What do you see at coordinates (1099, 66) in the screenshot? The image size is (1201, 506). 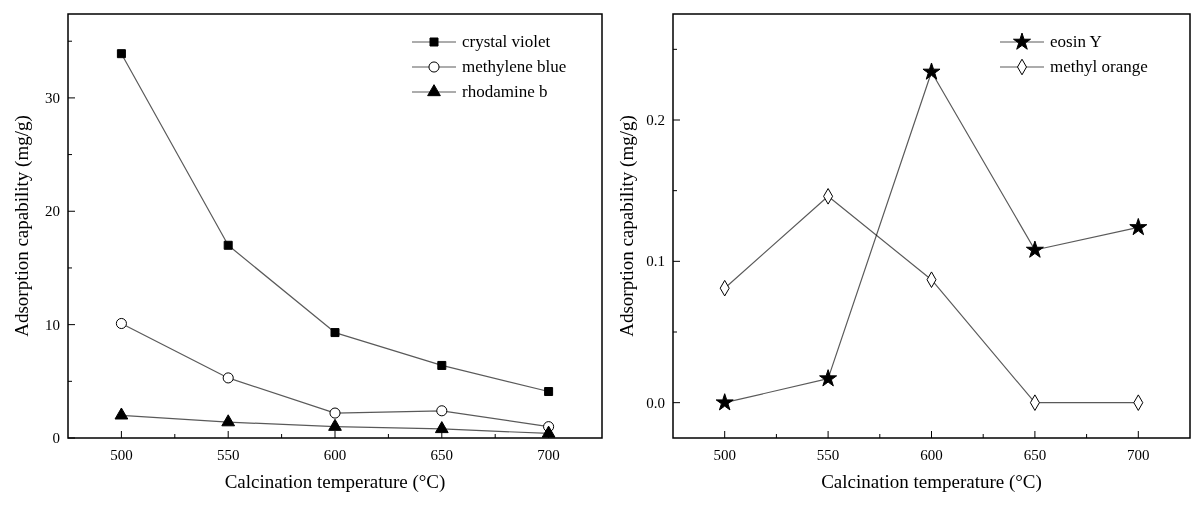 I see `legend-label: methyl orange` at bounding box center [1099, 66].